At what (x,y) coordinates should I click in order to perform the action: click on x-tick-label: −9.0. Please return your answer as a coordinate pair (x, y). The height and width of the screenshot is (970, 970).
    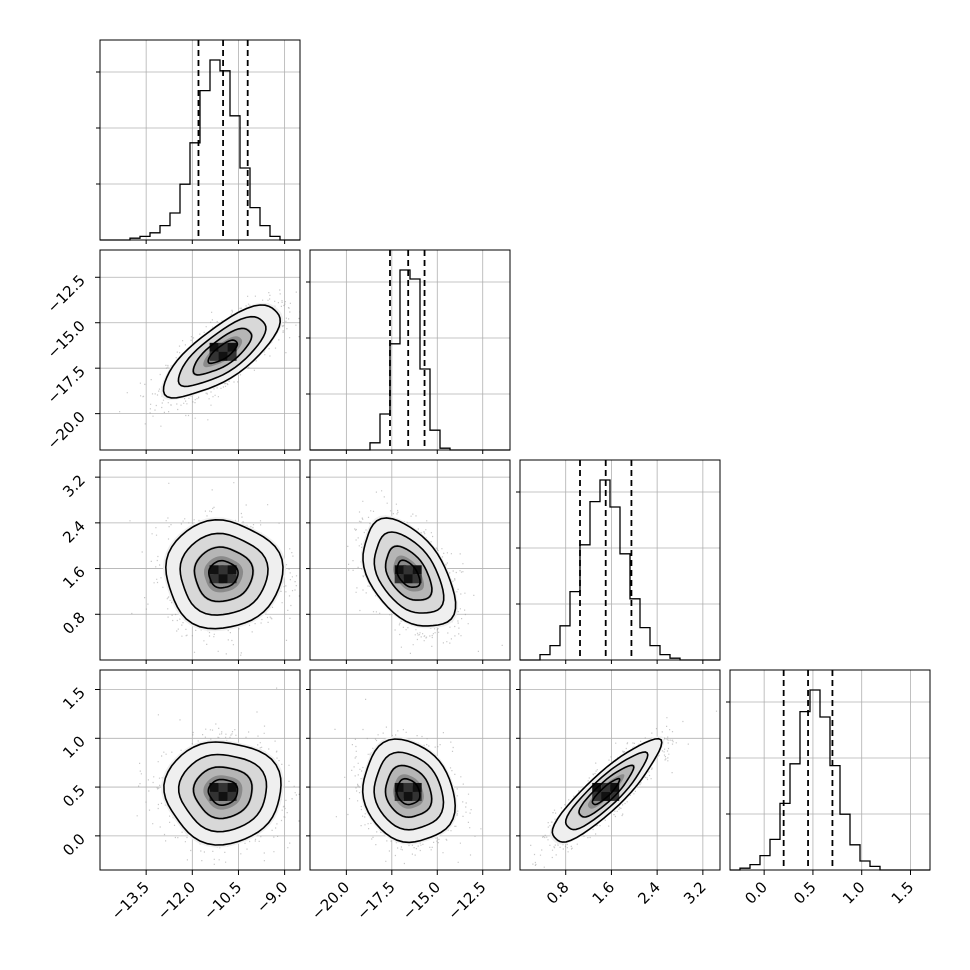
    Looking at the image, I should click on (272, 897).